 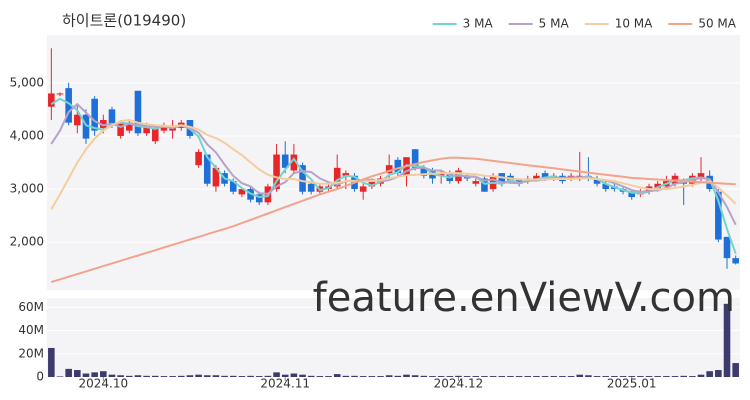 I want to click on legend-label: 5 MA, so click(x=554, y=24).